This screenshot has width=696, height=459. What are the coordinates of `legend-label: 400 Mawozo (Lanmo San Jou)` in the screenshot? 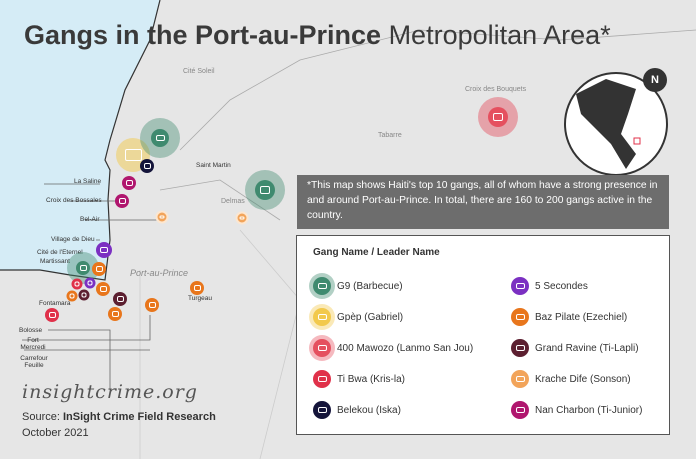 It's located at (405, 348).